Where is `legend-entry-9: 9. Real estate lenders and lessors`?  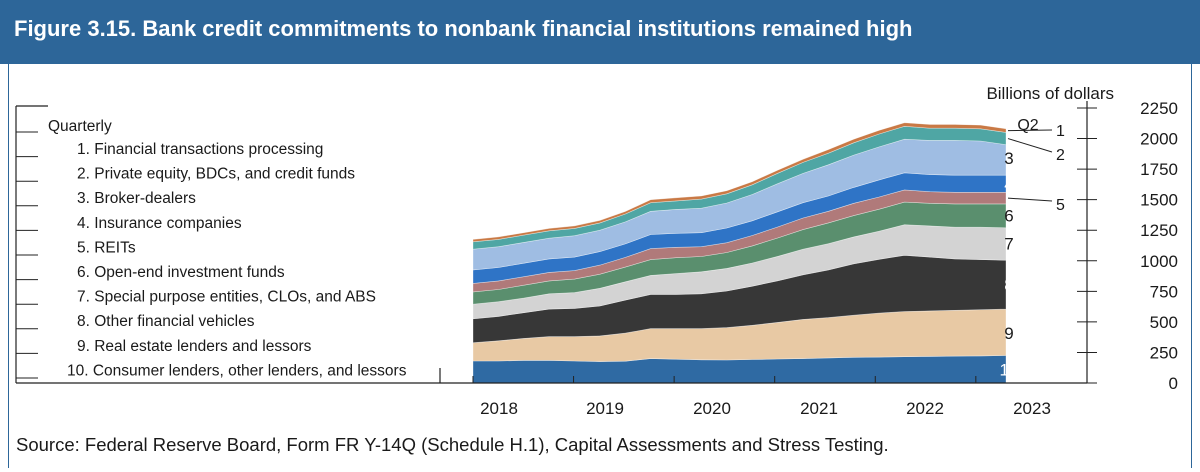
legend-entry-9: 9. Real estate lenders and lessors is located at coordinates (194, 346).